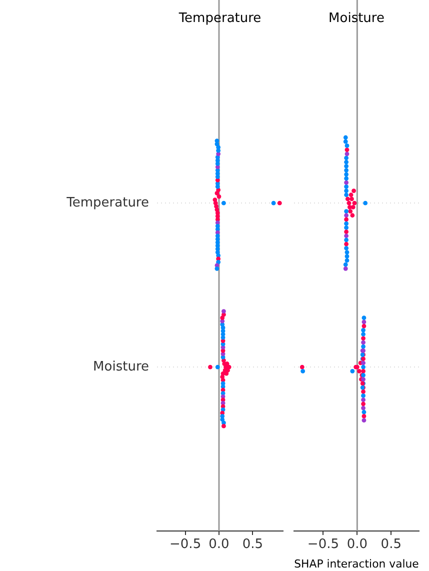  Describe the element at coordinates (220, 18) in the screenshot. I see `text: Temperature` at that location.